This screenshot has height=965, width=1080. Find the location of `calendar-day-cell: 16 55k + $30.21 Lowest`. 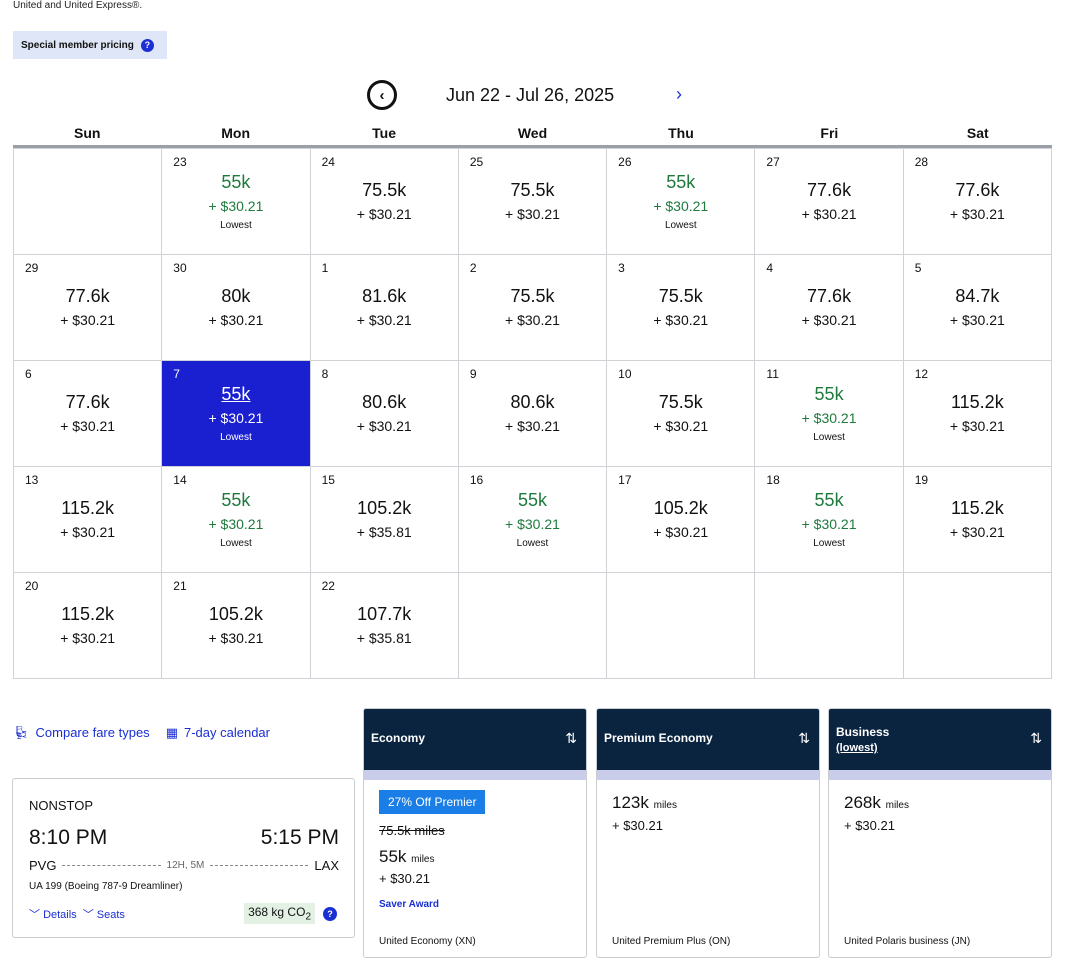

calendar-day-cell: 16 55k + $30.21 Lowest is located at coordinates (533, 519).